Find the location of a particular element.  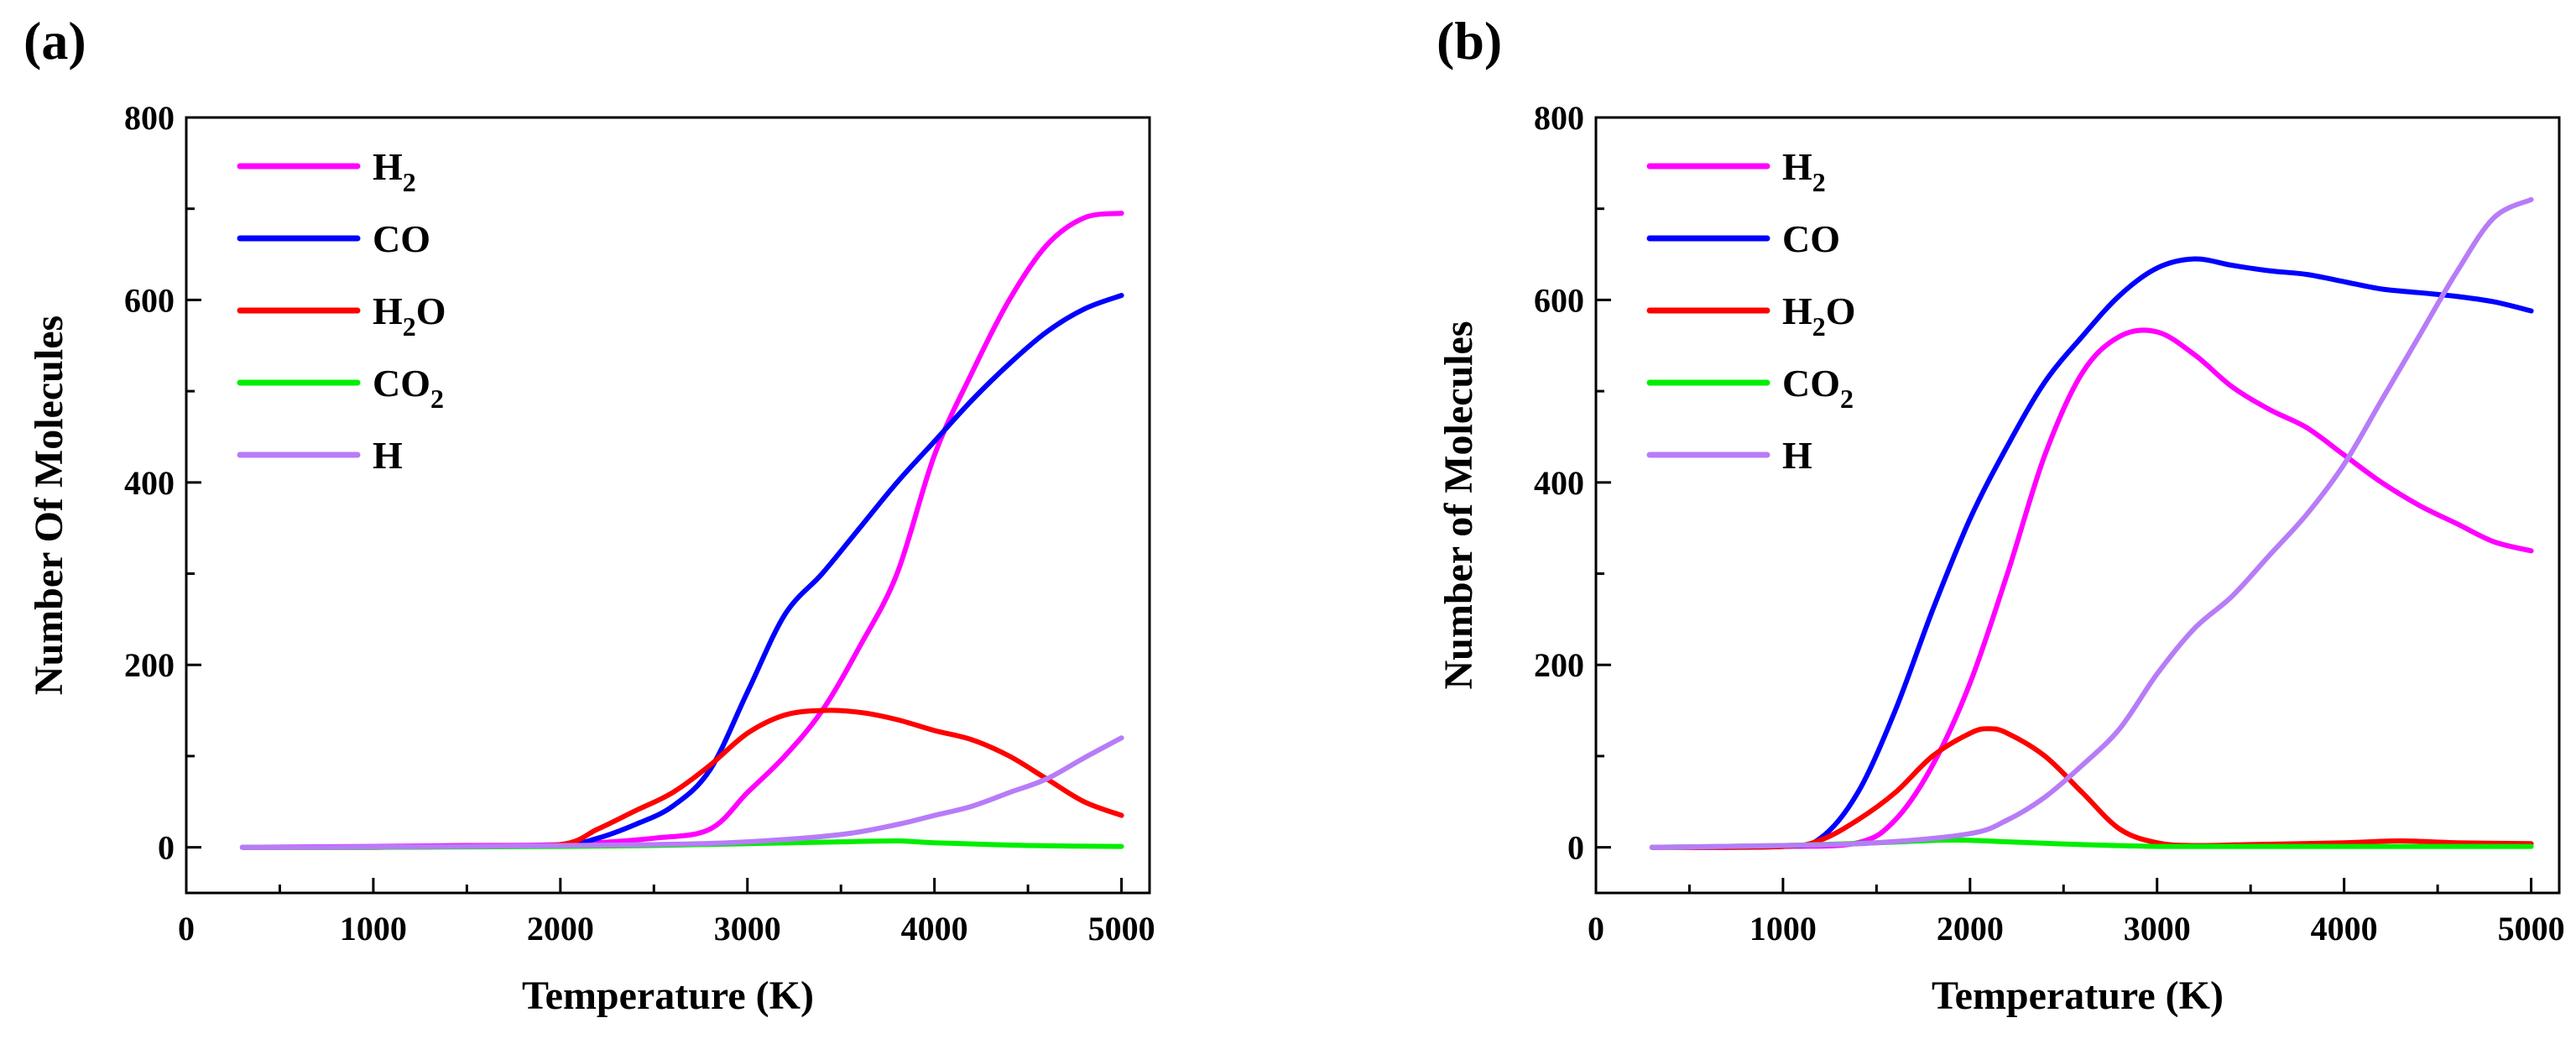

series-line-h is located at coordinates (681, 793).